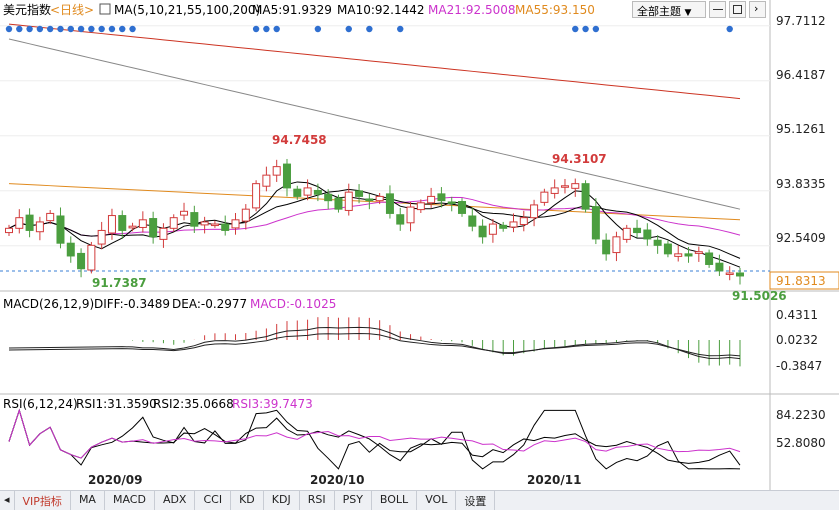 The width and height of the screenshot is (839, 510). Describe the element at coordinates (187, 10) in the screenshot. I see `ma-title: MA(5,10,21,55,100,200)` at that location.